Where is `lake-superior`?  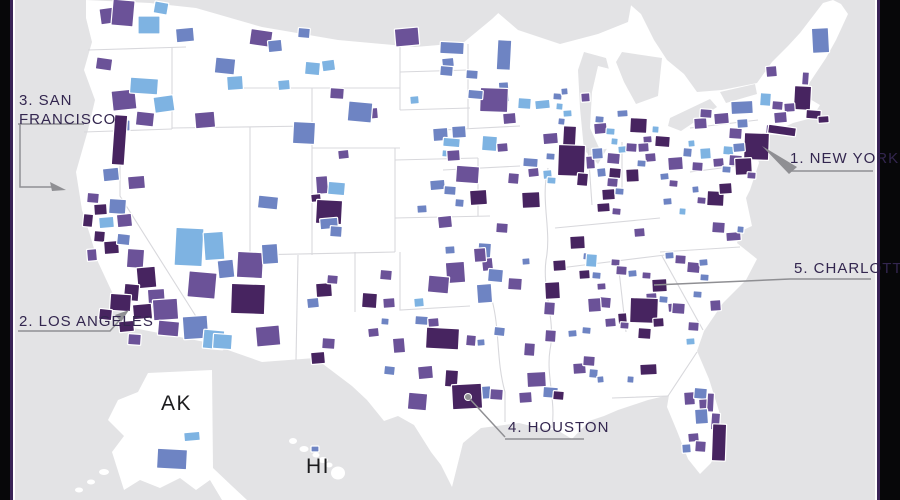
lake-superior is located at coordinates (561, 22).